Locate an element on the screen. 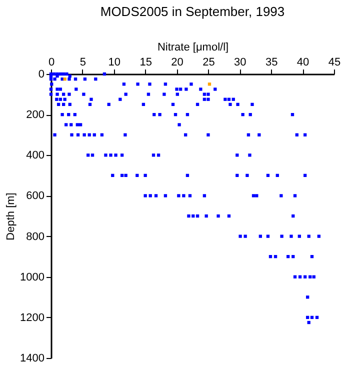 The image size is (348, 384). y-axis-title: Depth [m] is located at coordinates (11, 216).